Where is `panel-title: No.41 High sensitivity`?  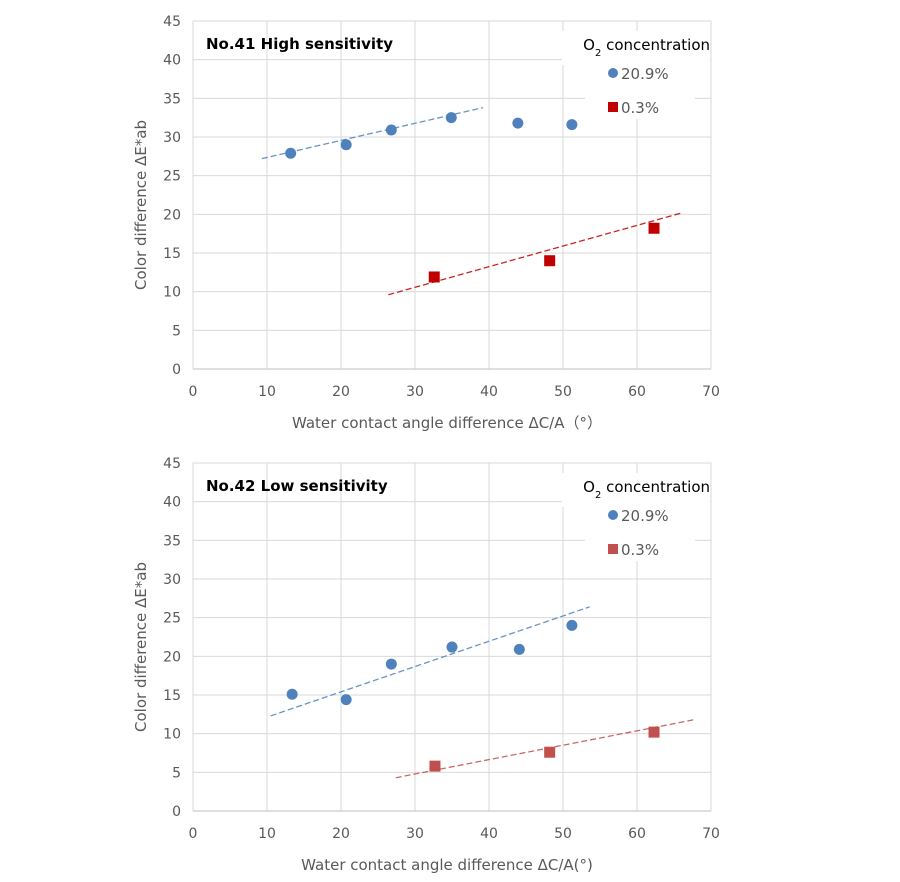 panel-title: No.41 High sensitivity is located at coordinates (299, 44).